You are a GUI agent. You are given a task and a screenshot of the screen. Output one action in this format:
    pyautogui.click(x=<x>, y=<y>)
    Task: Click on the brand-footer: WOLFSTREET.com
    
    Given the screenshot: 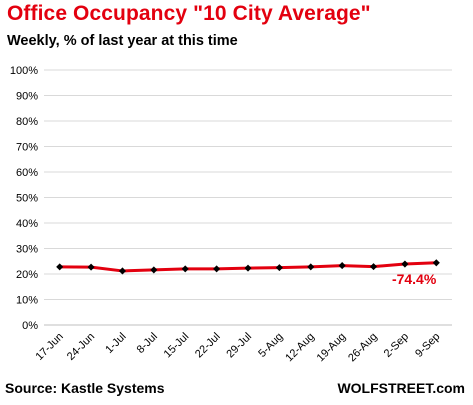 What is the action you would take?
    pyautogui.click(x=401, y=388)
    